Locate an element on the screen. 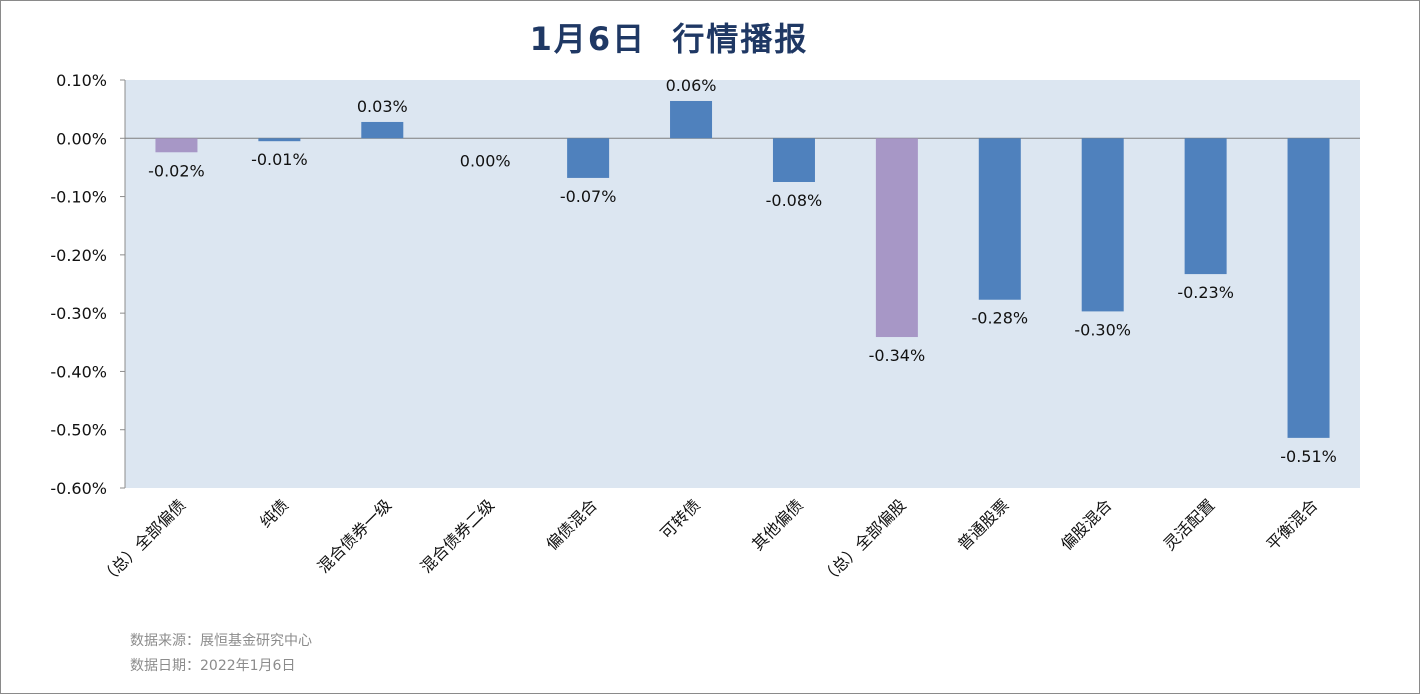 This screenshot has width=1420, height=694. category-label: 可转债 is located at coordinates (679, 518).